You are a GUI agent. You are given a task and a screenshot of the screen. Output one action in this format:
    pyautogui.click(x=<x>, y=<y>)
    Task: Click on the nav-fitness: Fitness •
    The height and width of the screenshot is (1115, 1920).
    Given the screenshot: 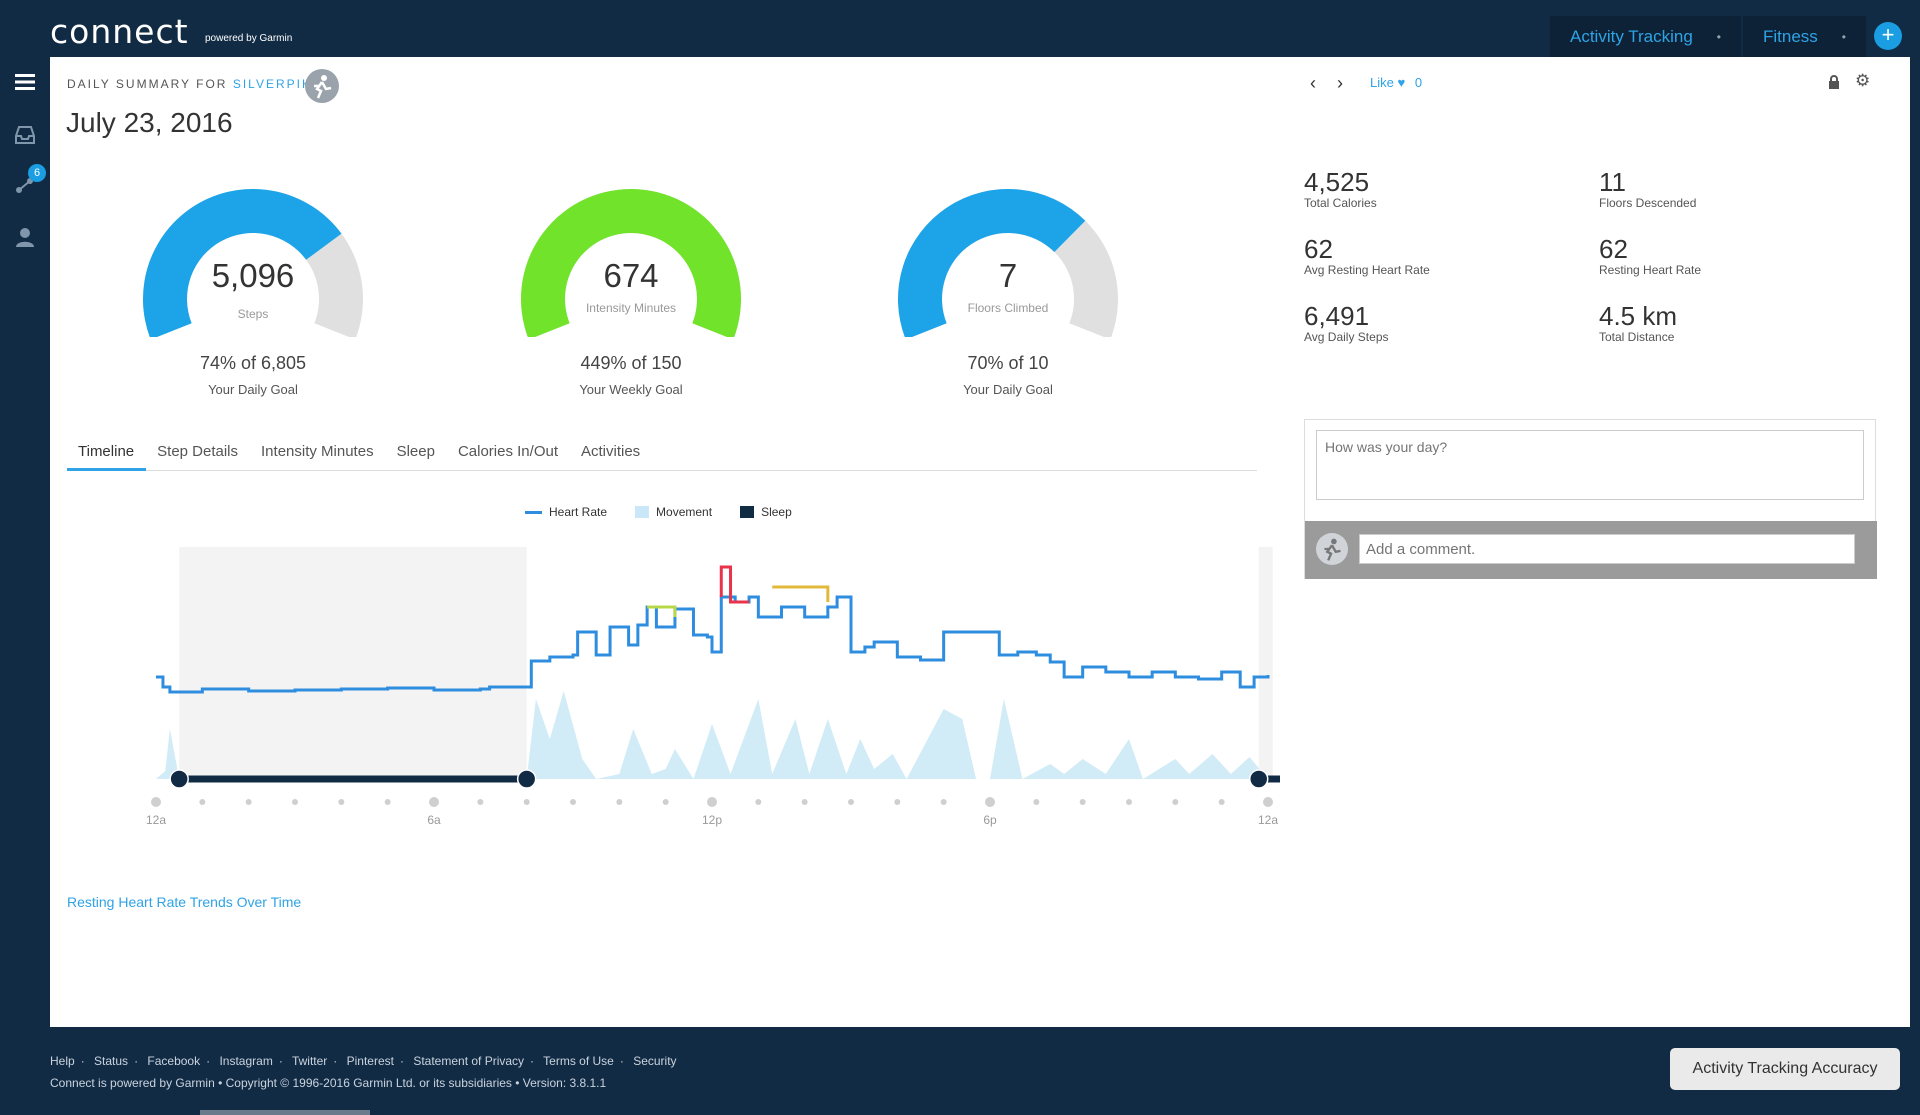 What is the action you would take?
    pyautogui.click(x=1804, y=36)
    